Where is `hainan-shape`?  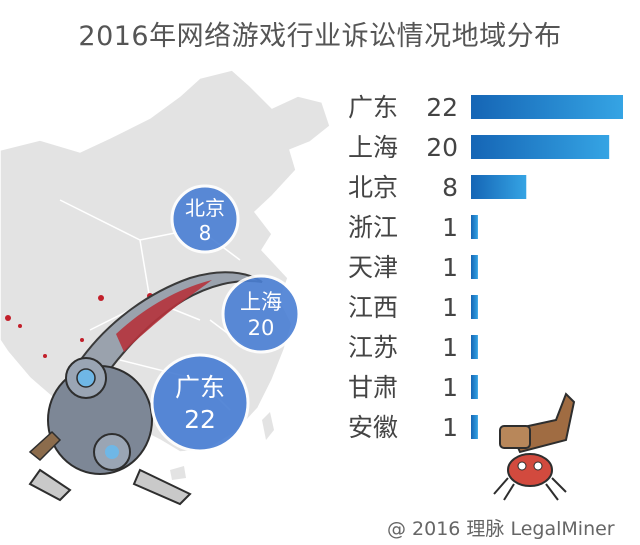
hainan-shape is located at coordinates (178, 473).